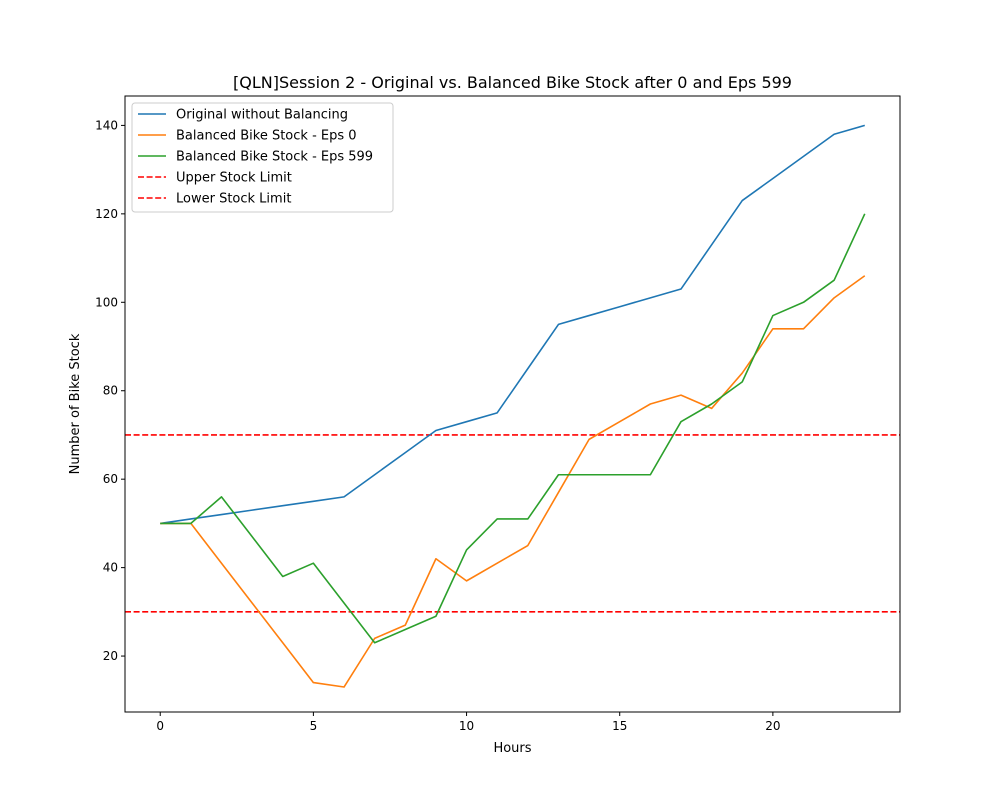 Image resolution: width=1000 pixels, height=800 pixels. I want to click on y-tick-label: 20, so click(110, 656).